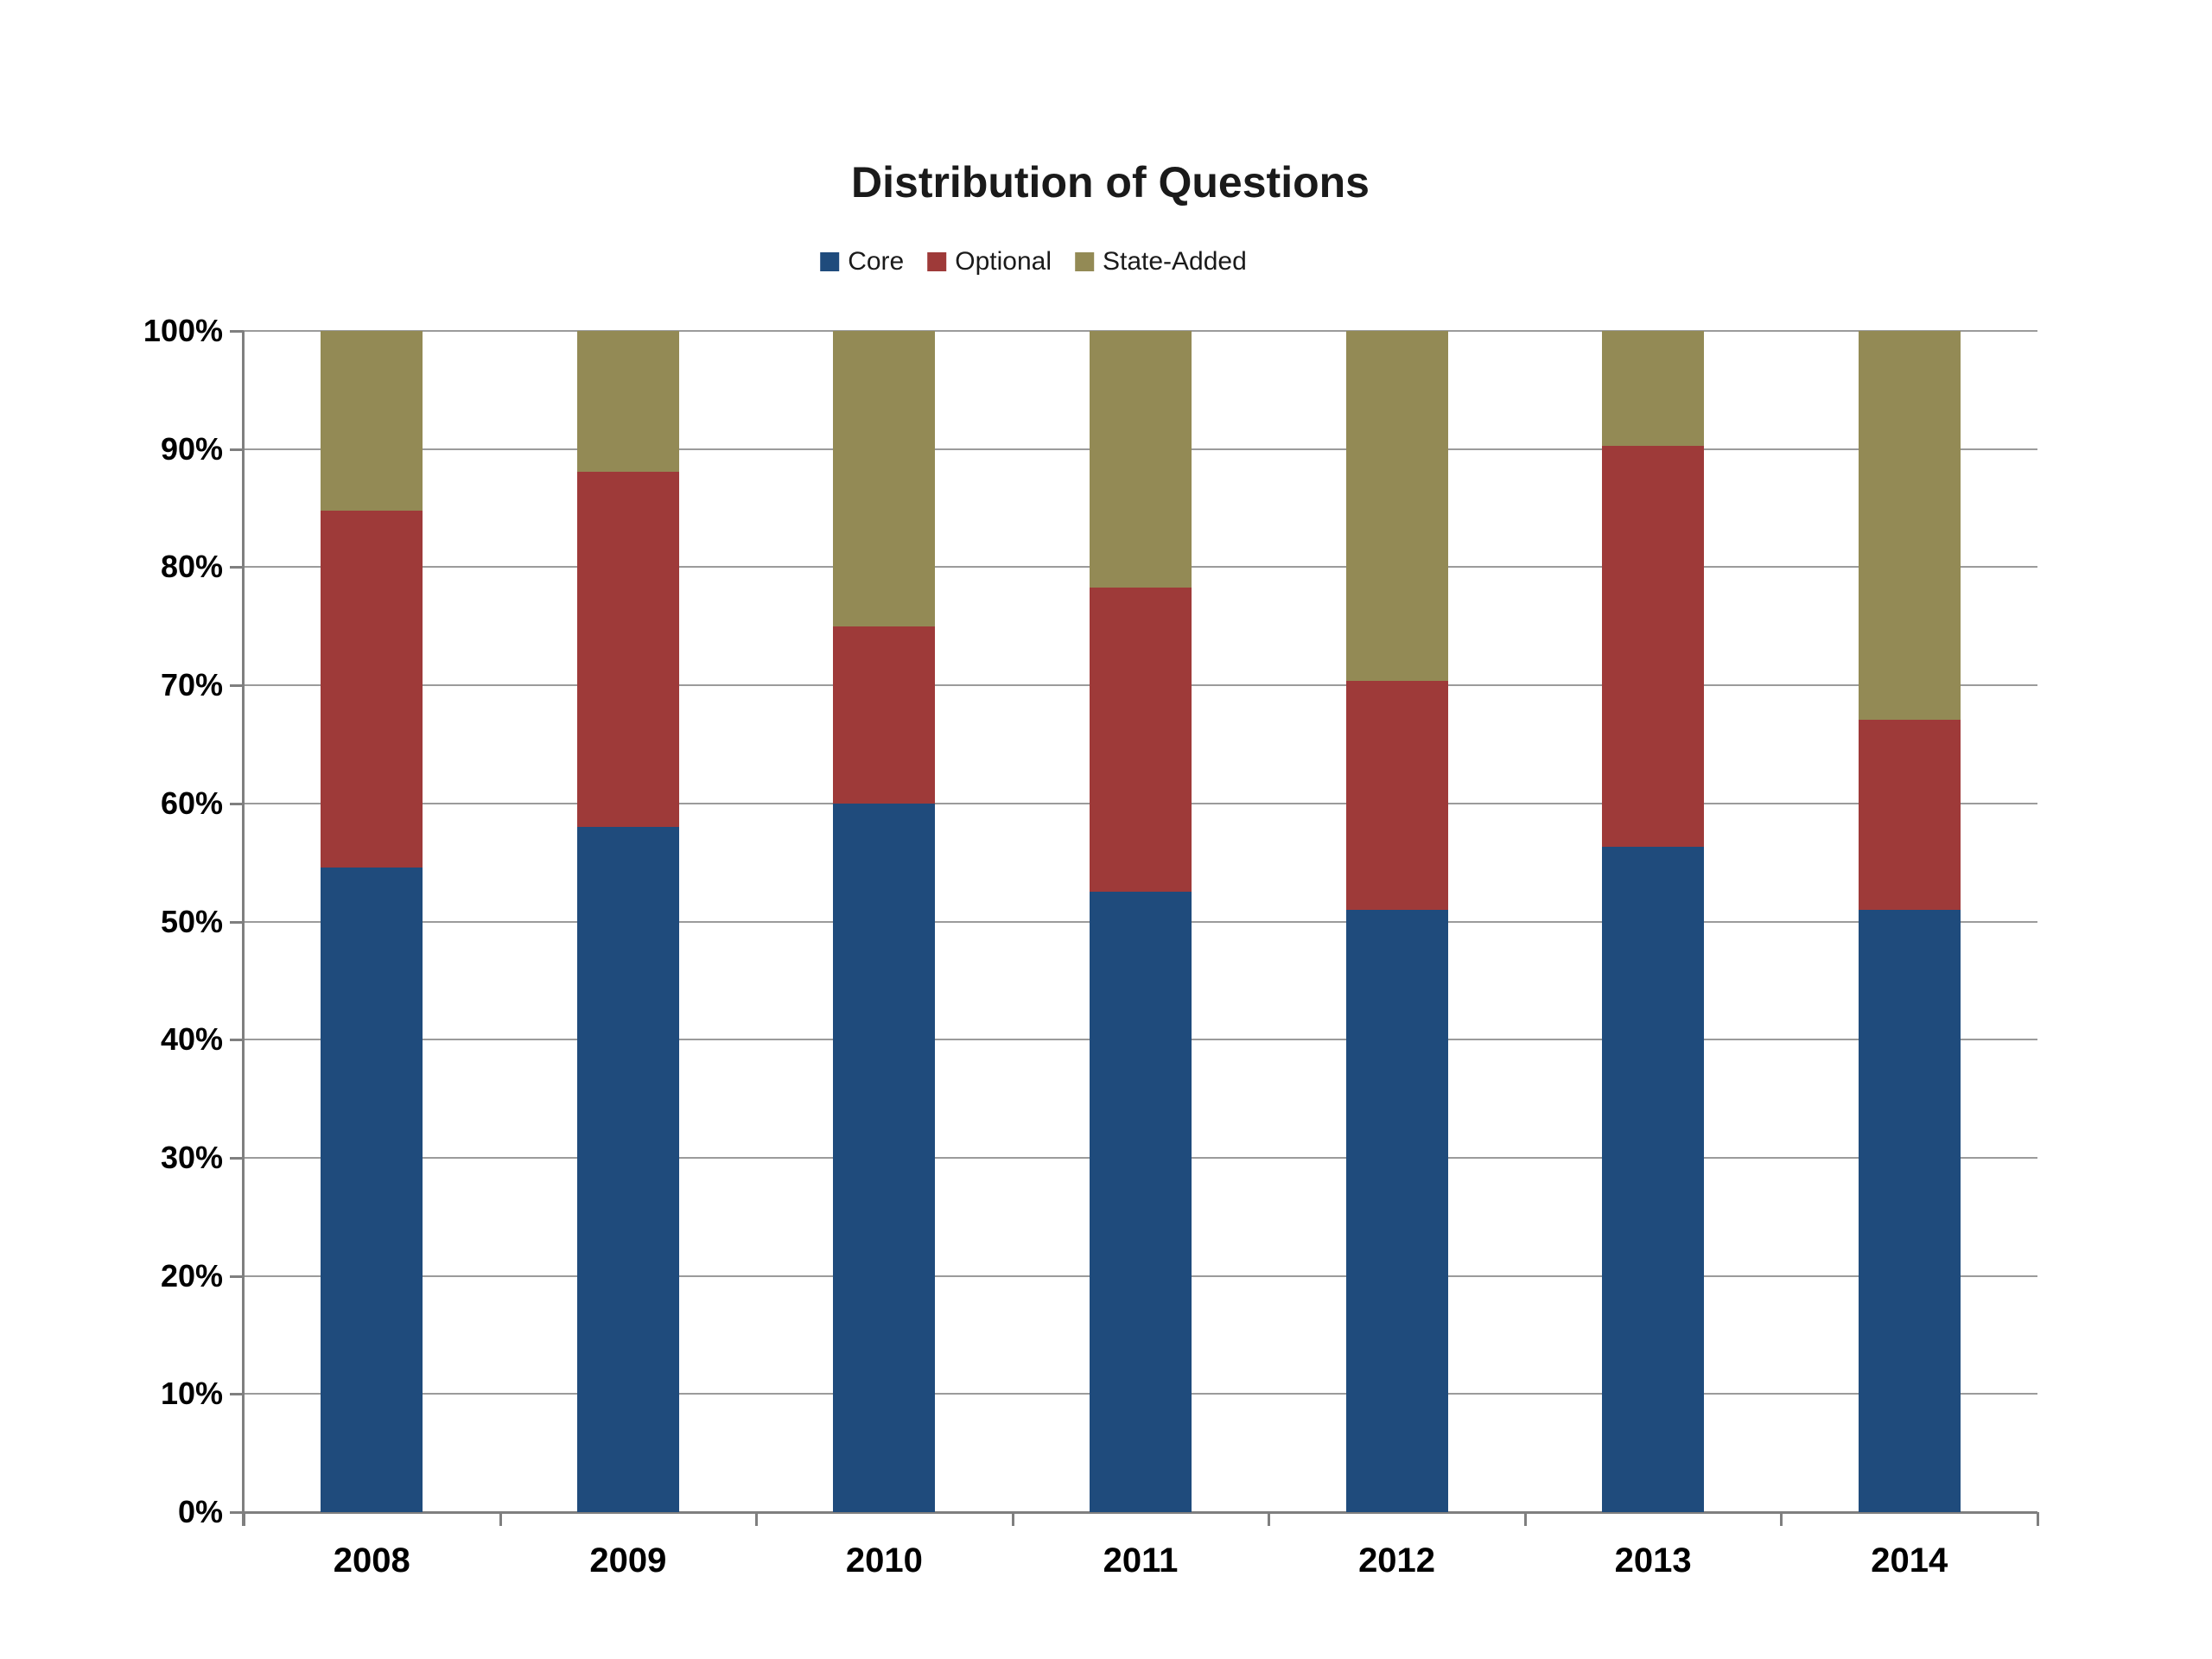 This screenshot has width=2212, height=1659. Describe the element at coordinates (1396, 795) in the screenshot. I see `bar-2012-optional` at that location.